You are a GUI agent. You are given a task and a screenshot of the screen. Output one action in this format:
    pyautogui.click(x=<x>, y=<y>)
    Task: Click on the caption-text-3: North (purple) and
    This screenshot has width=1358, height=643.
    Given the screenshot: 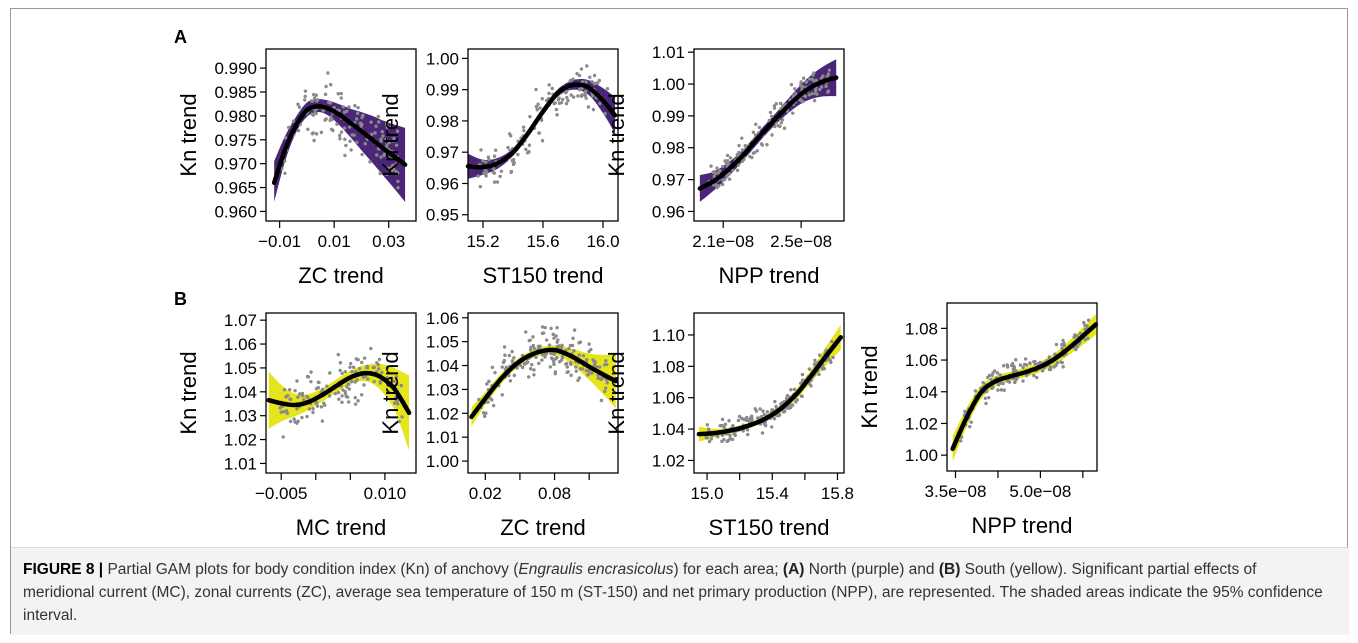 What is the action you would take?
    pyautogui.click(x=871, y=569)
    